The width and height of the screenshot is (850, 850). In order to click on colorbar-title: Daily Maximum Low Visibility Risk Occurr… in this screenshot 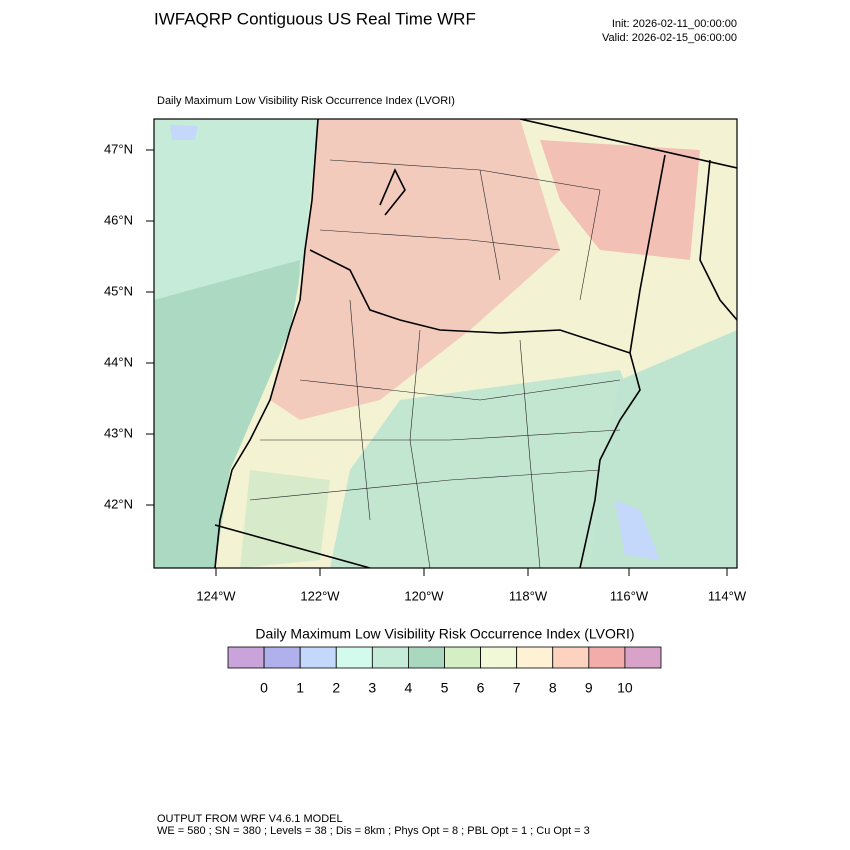, I will do `click(444, 634)`.